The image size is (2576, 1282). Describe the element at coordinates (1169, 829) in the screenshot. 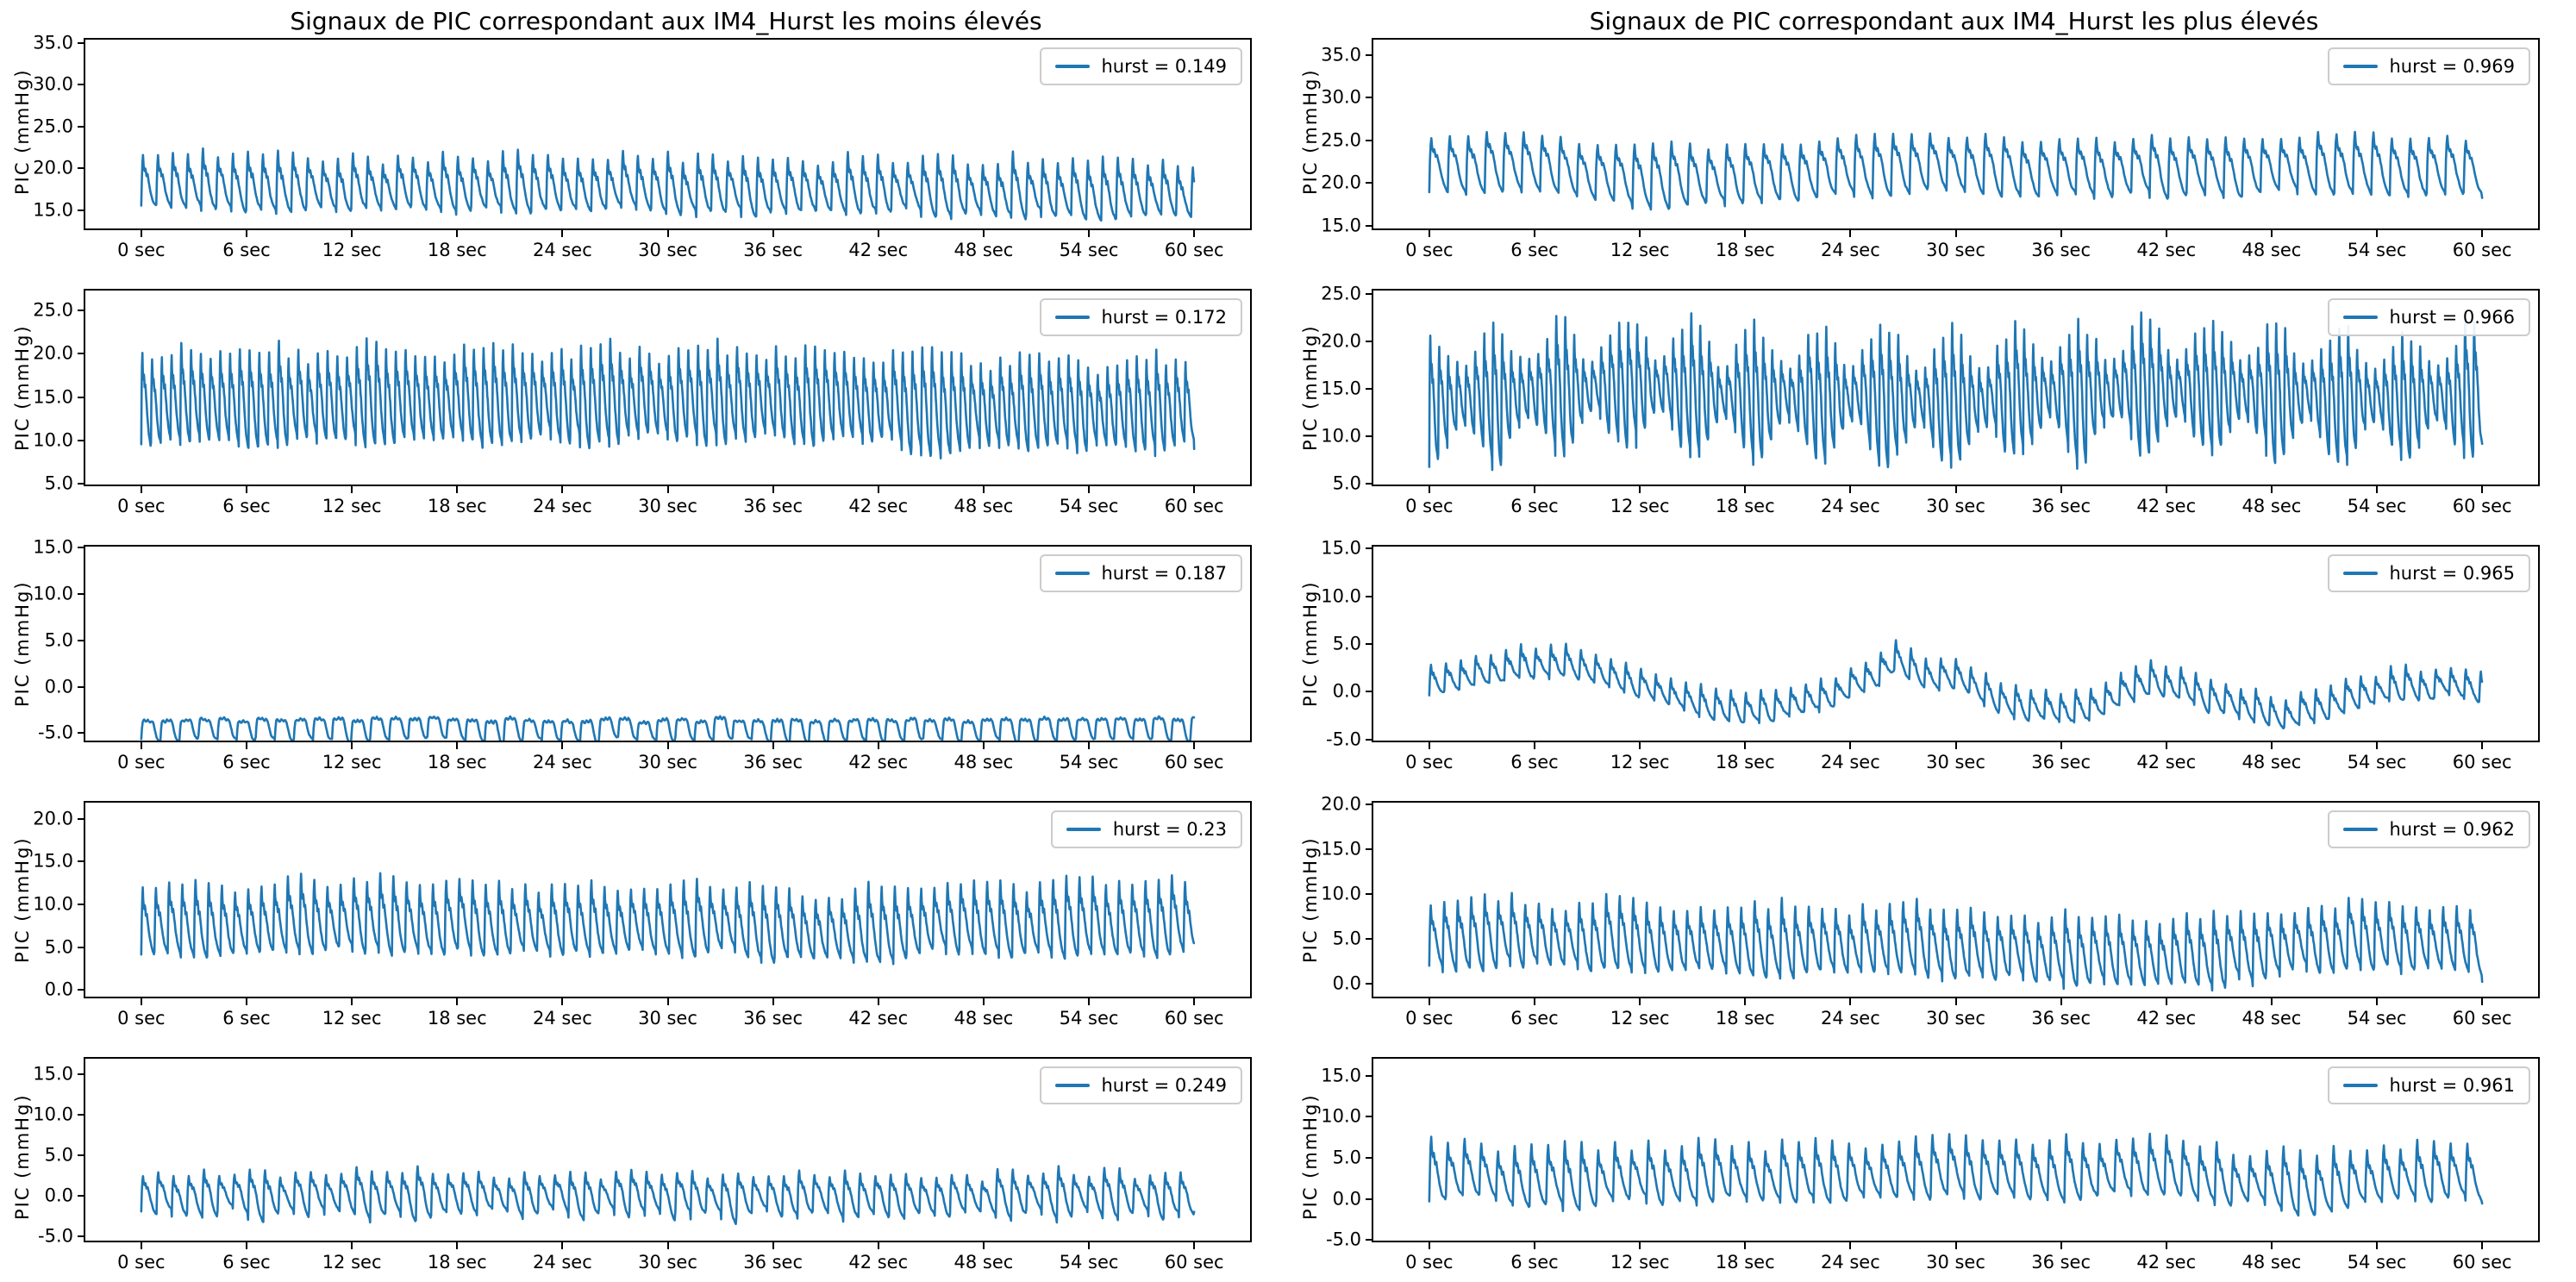

I see `legend-label: hurst = 0.23` at that location.